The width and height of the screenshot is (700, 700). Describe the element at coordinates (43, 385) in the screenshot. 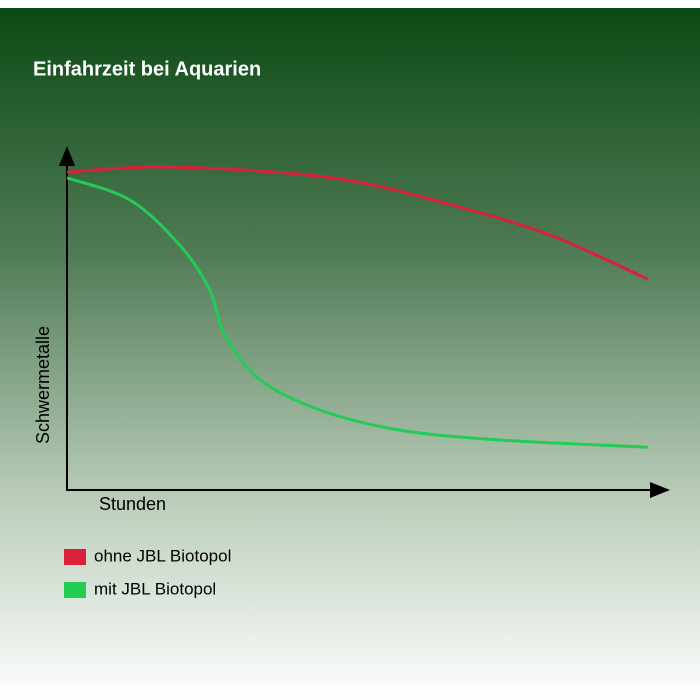

I see `y-axis-label: Schwermetalle` at that location.